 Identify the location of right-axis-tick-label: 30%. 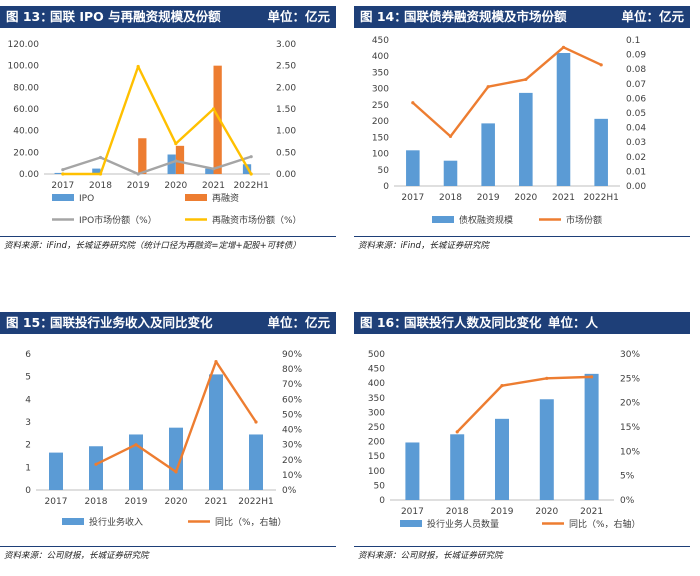
(630, 355).